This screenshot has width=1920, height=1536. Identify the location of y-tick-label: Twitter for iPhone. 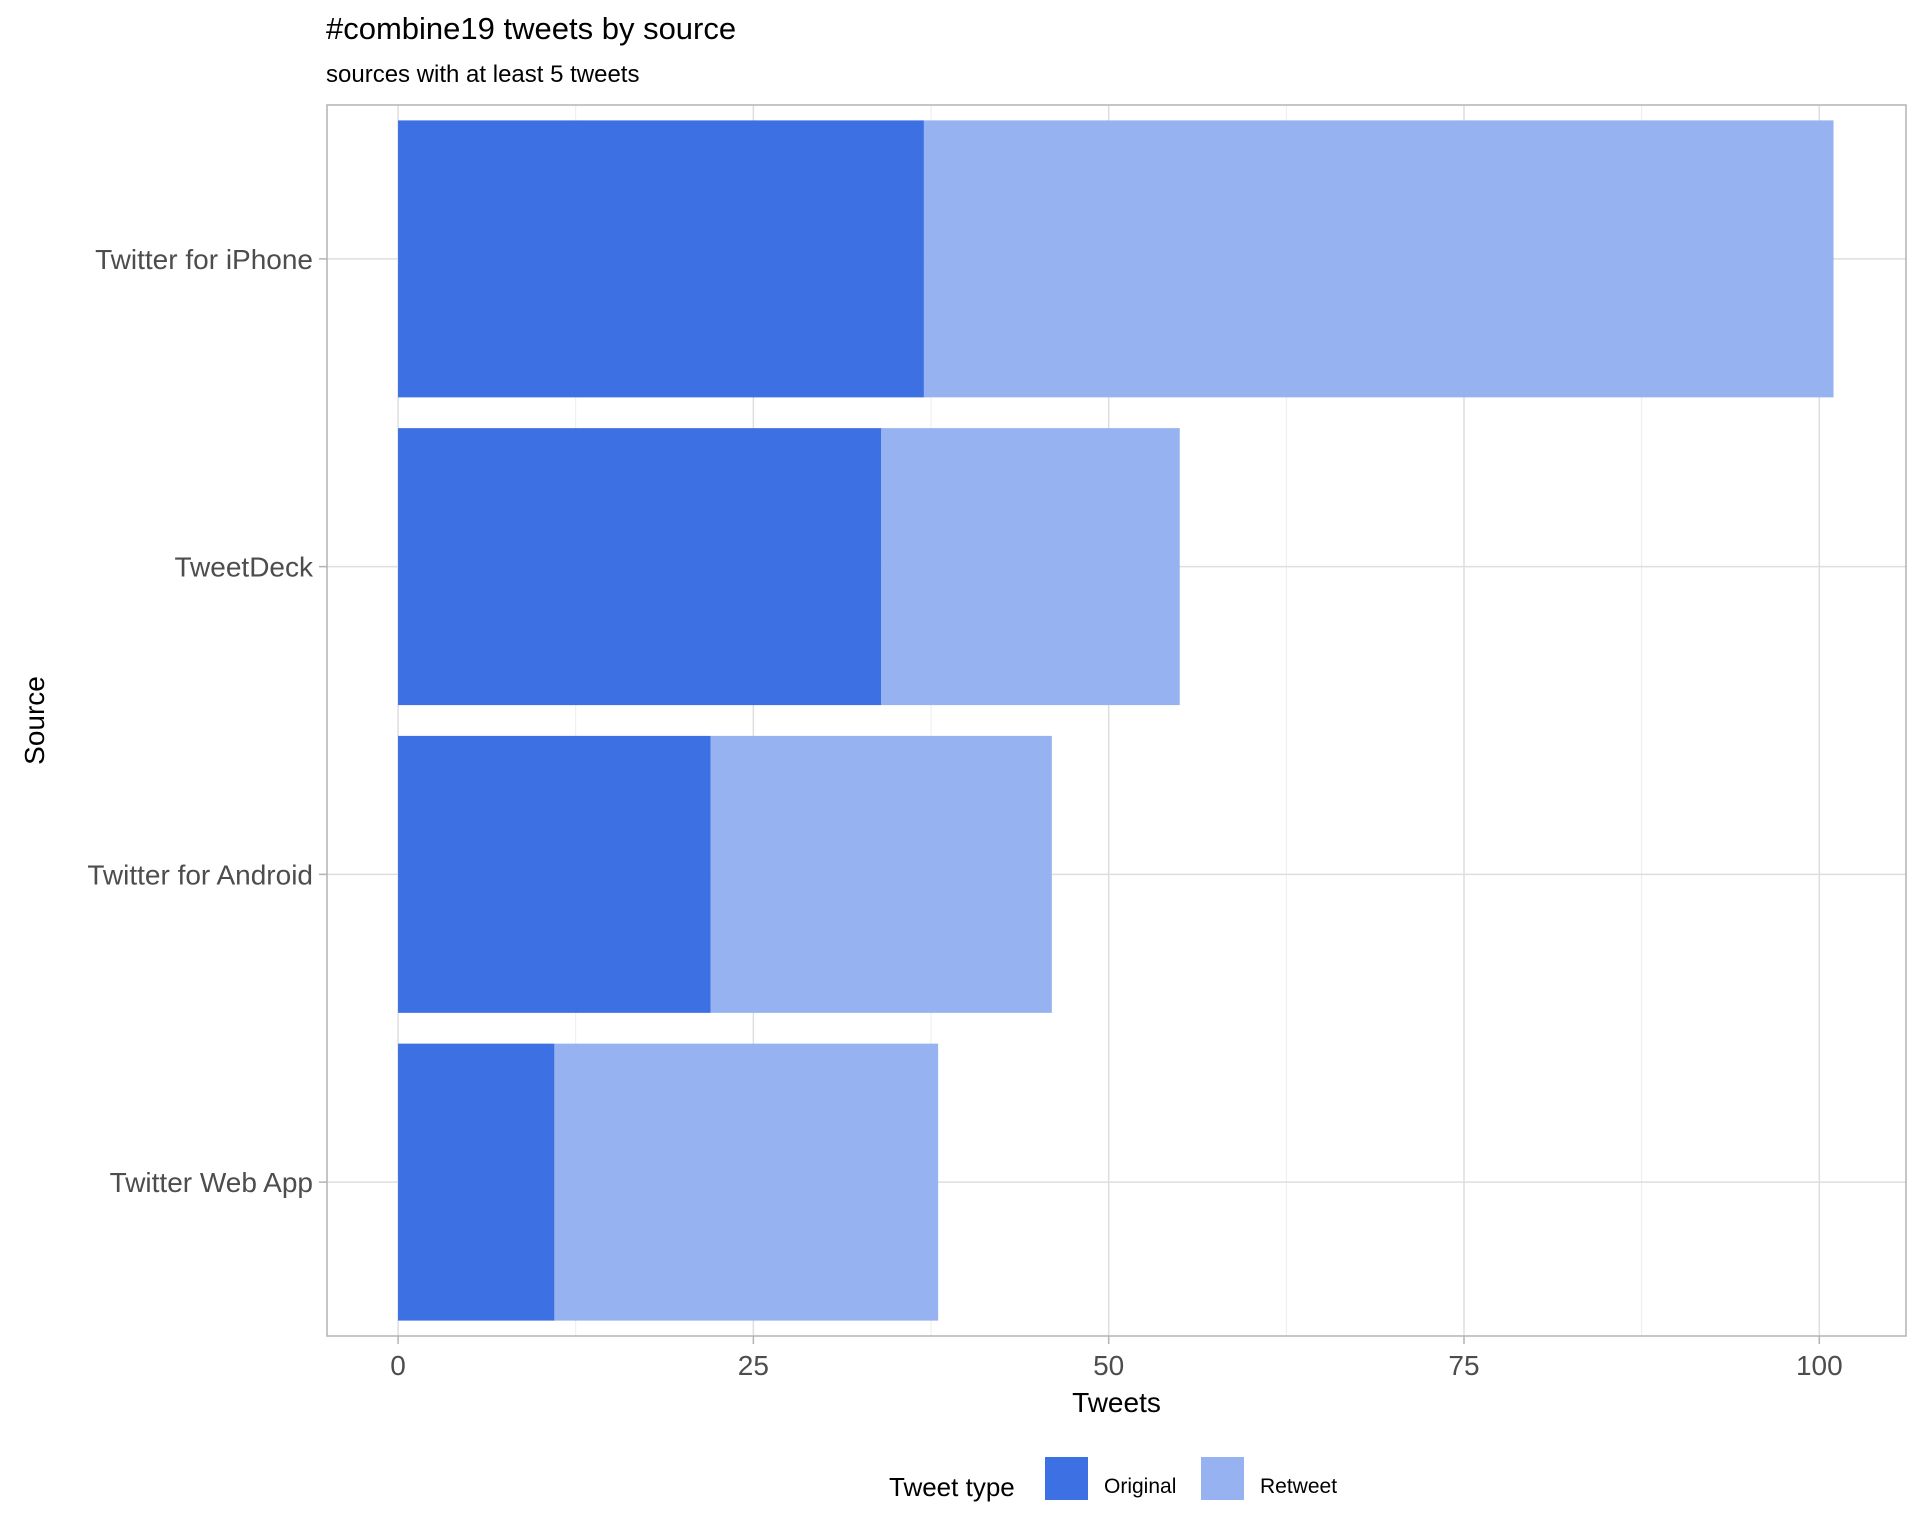
(204, 259).